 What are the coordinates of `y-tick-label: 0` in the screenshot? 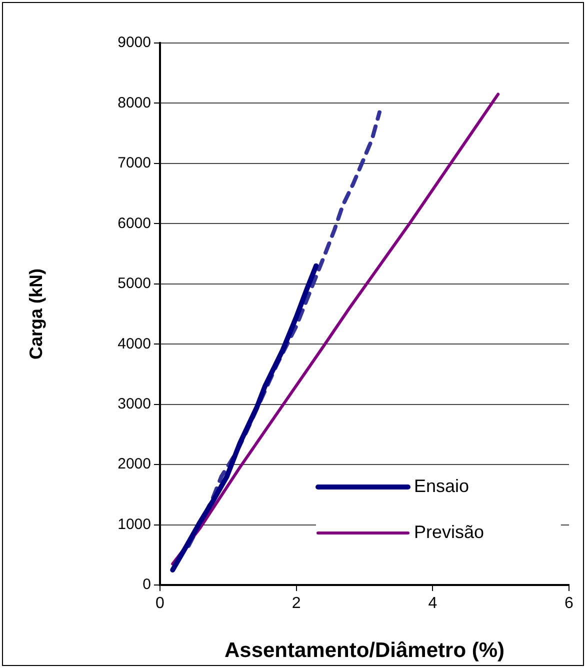 It's located at (146, 585).